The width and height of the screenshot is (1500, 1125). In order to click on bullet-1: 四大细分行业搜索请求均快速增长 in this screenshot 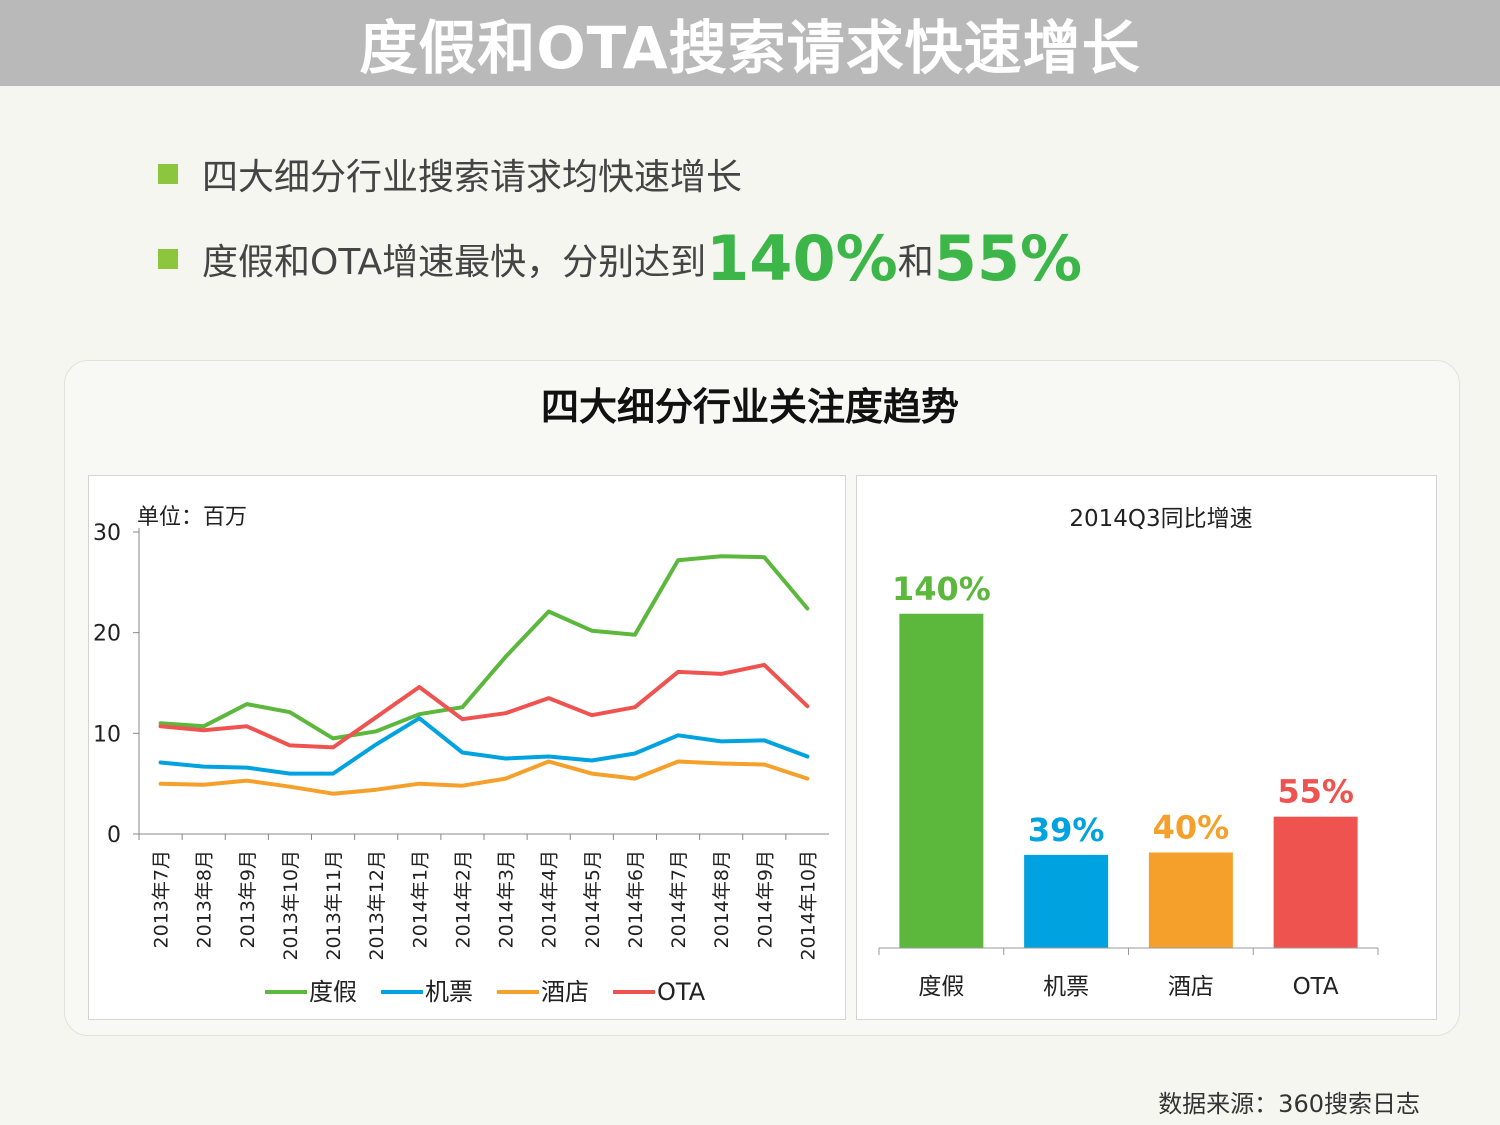, I will do `click(450, 174)`.